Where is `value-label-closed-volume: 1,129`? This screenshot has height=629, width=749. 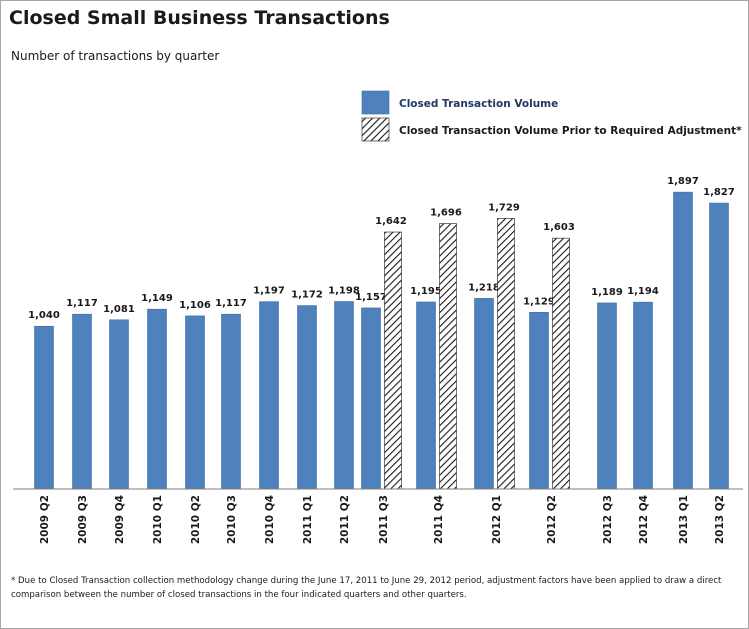
value-label-closed-volume: 1,129 is located at coordinates (539, 301).